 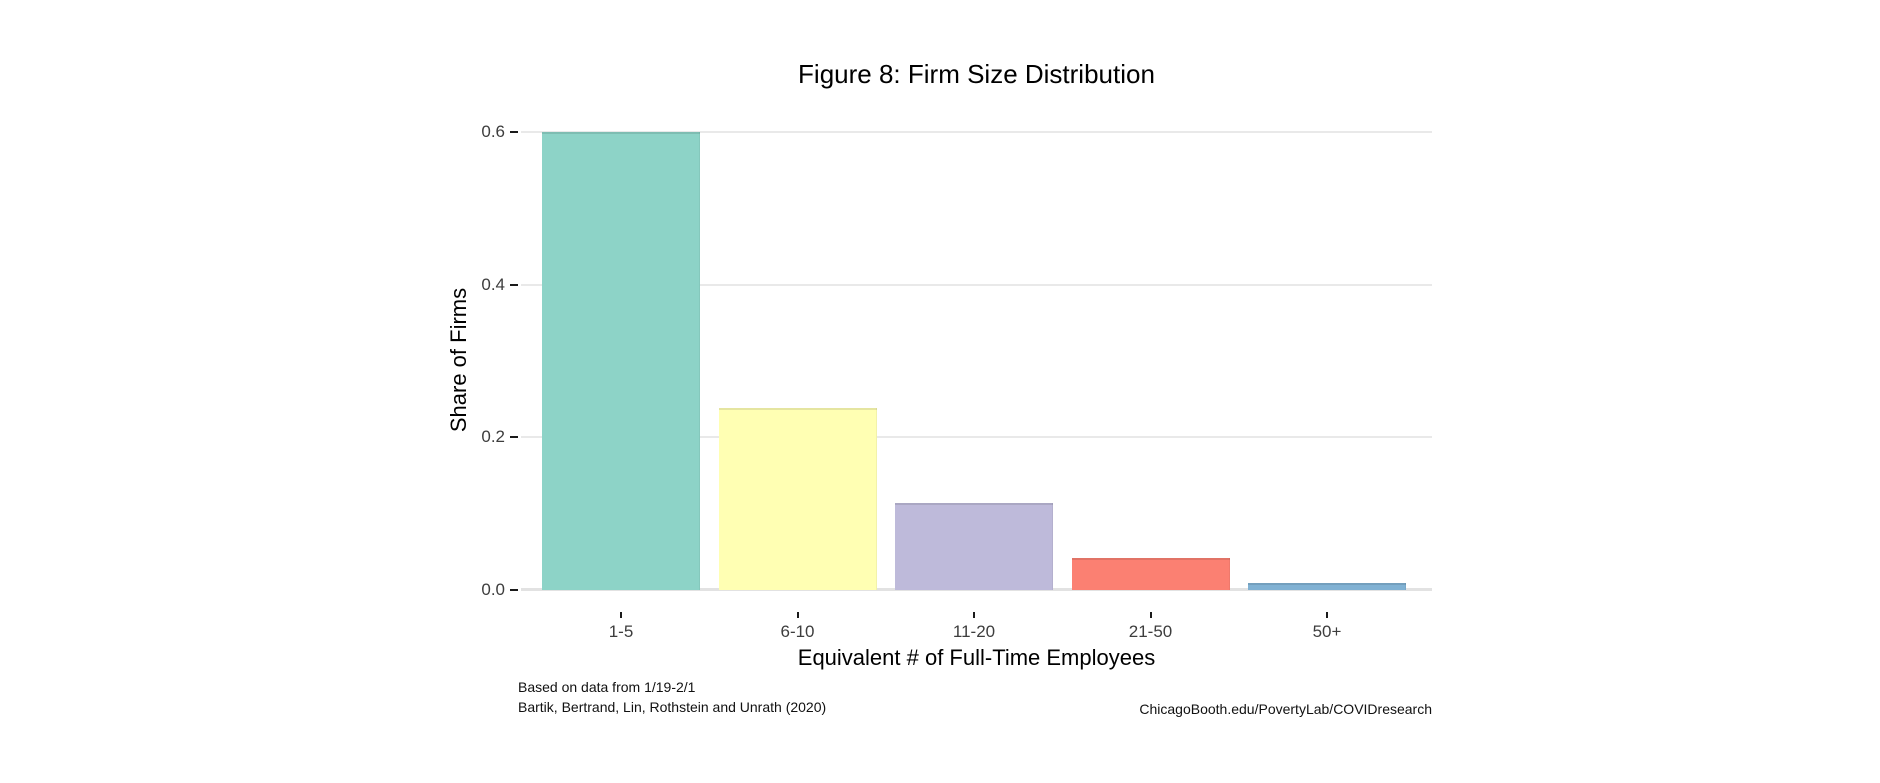 What do you see at coordinates (621, 631) in the screenshot?
I see `x-tick-label: 1-5` at bounding box center [621, 631].